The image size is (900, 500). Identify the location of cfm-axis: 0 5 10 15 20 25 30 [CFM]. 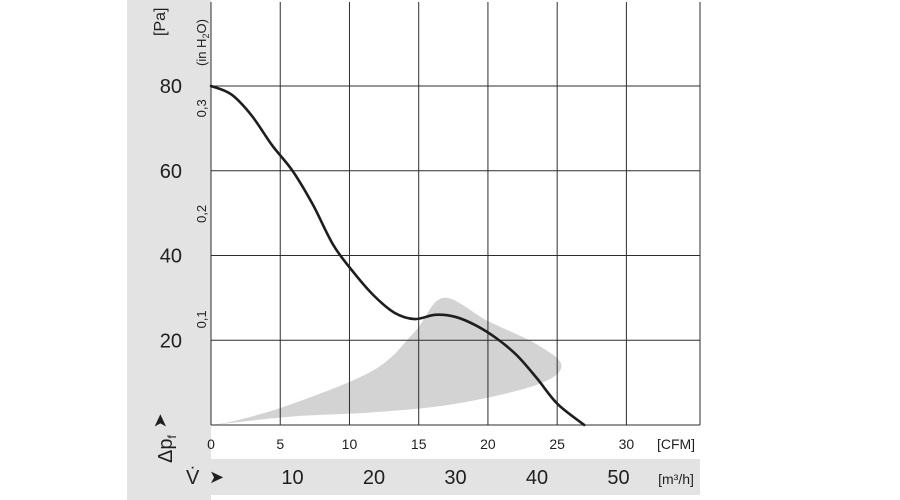
(451, 444).